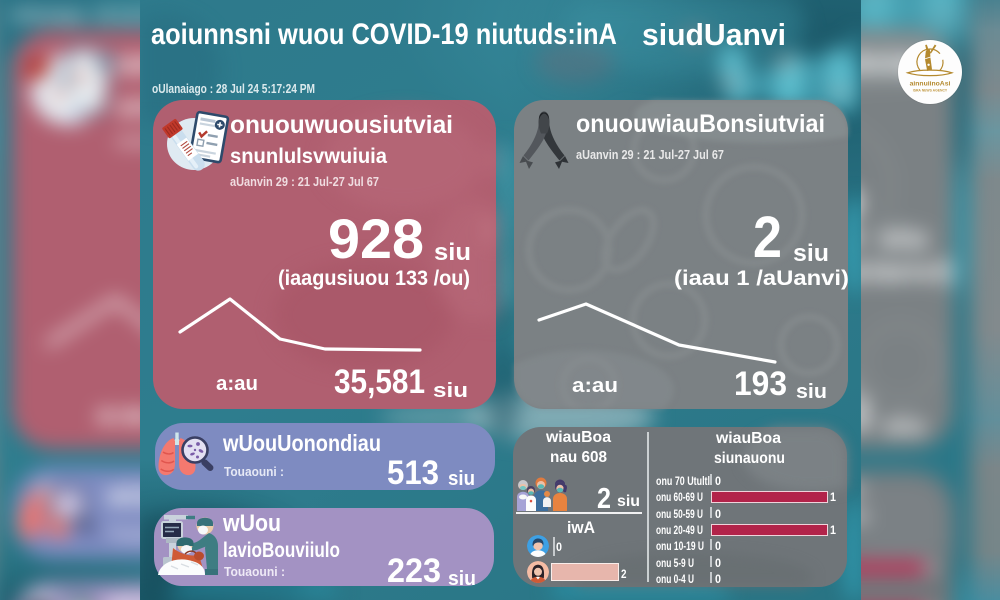  I want to click on svg-text: ainnuiinoAsi, so click(930, 84).